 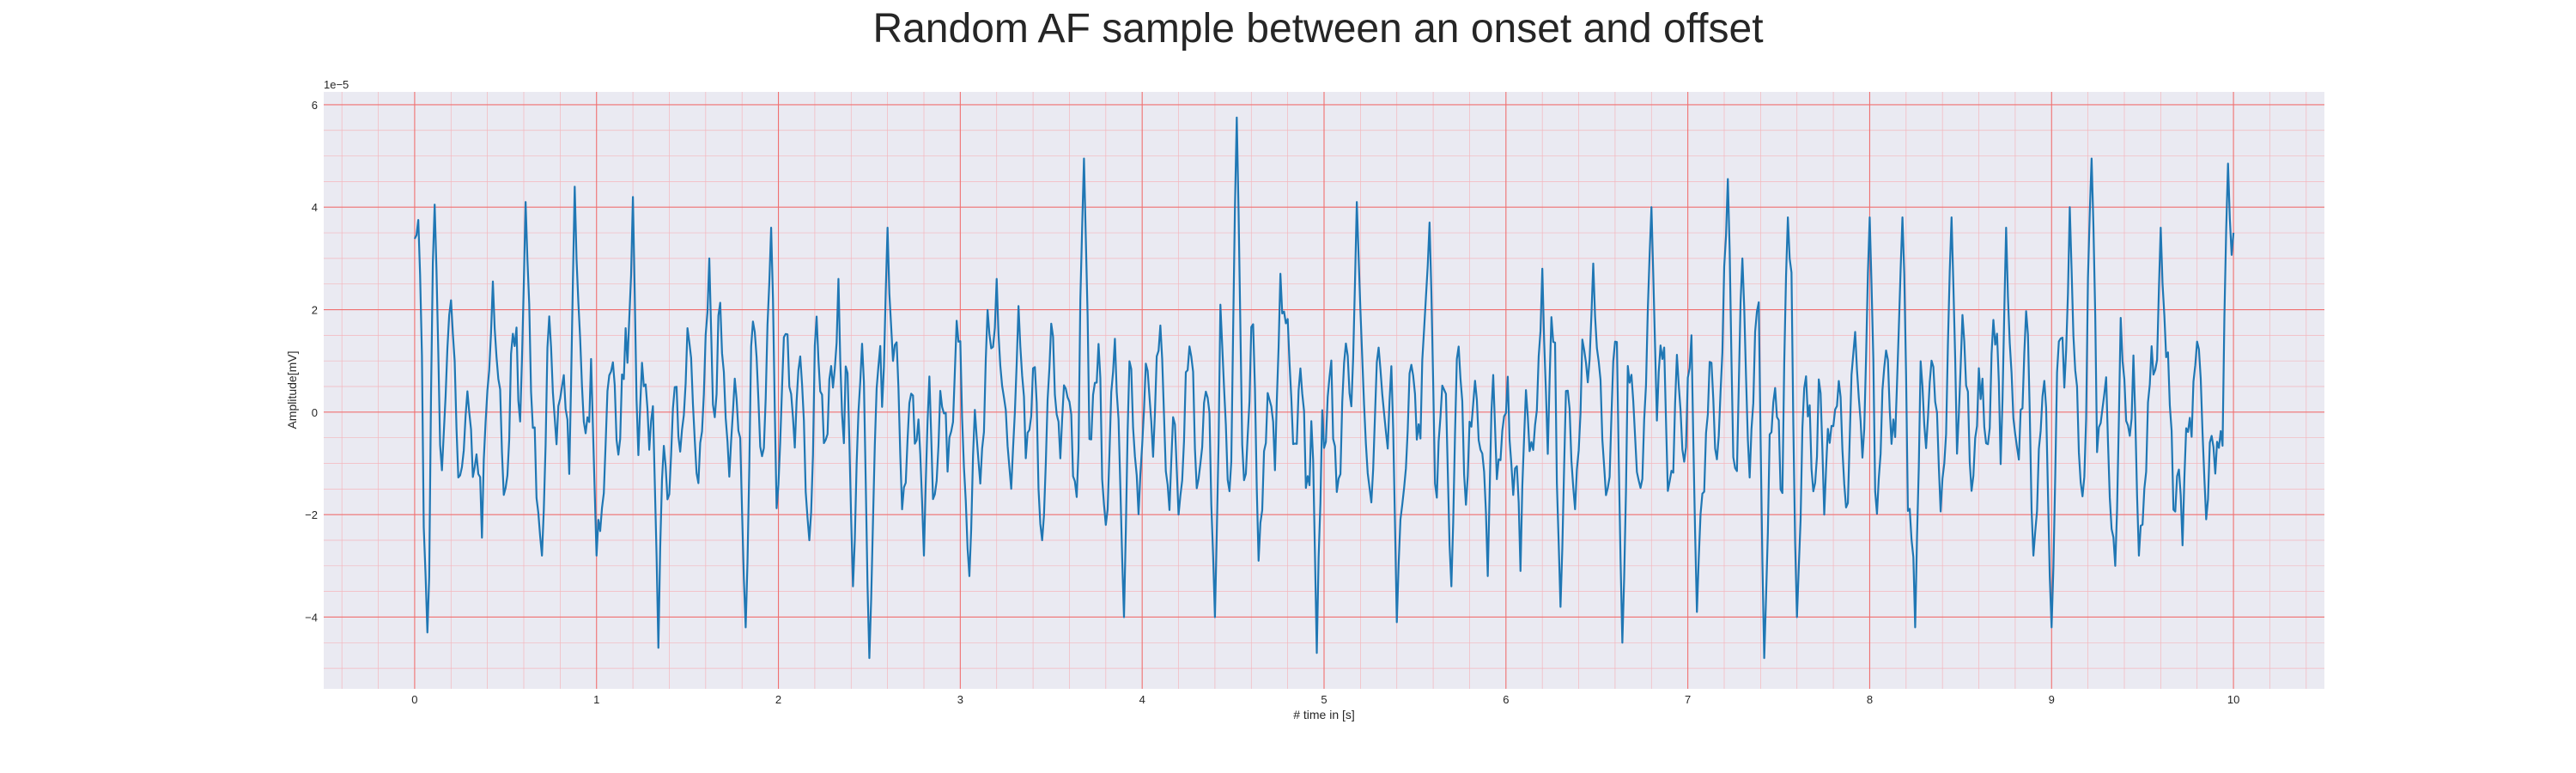 What do you see at coordinates (336, 84) in the screenshot?
I see `y-offset-label: 1e−5` at bounding box center [336, 84].